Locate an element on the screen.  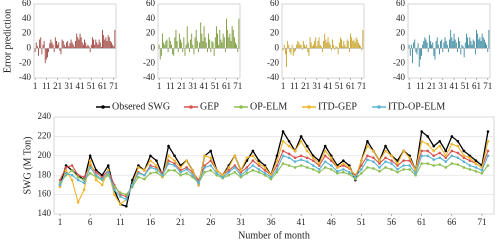
x-tick-label: 1 is located at coordinates (159, 86).